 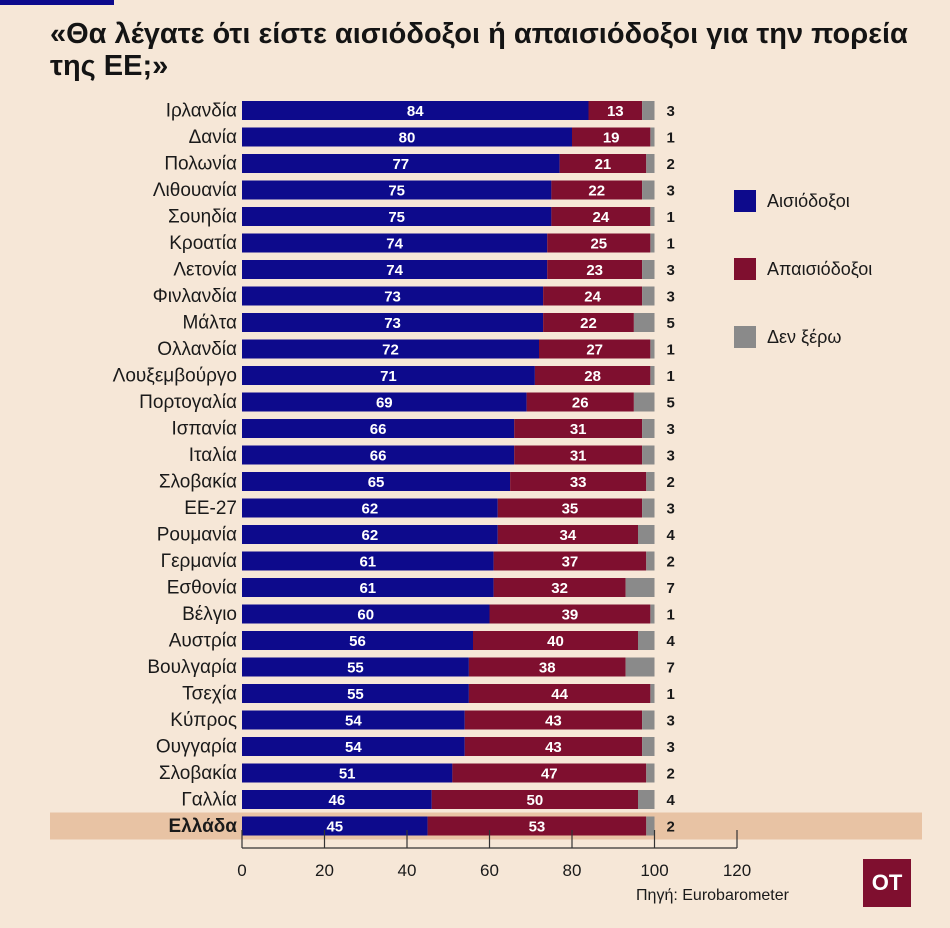 What do you see at coordinates (396, 217) in the screenshot?
I see `data-label: 75` at bounding box center [396, 217].